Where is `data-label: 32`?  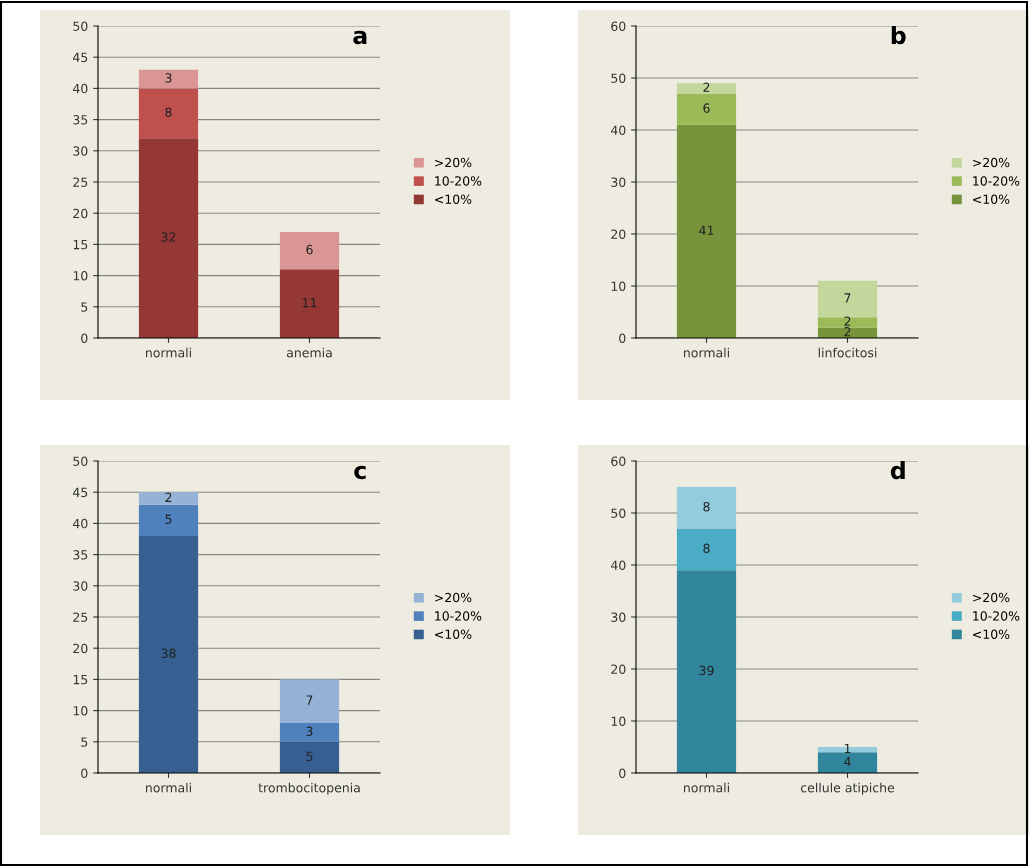
data-label: 32 is located at coordinates (168, 237).